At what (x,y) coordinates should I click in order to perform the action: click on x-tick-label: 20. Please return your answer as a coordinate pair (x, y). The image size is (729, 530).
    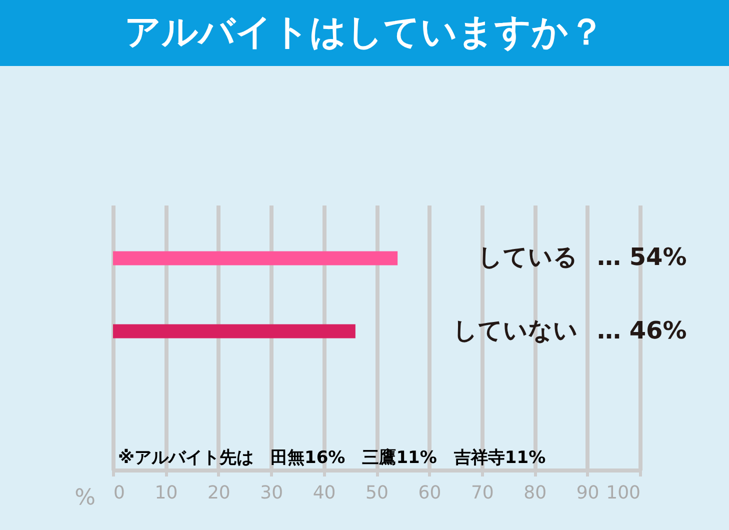
    Looking at the image, I should click on (218, 493).